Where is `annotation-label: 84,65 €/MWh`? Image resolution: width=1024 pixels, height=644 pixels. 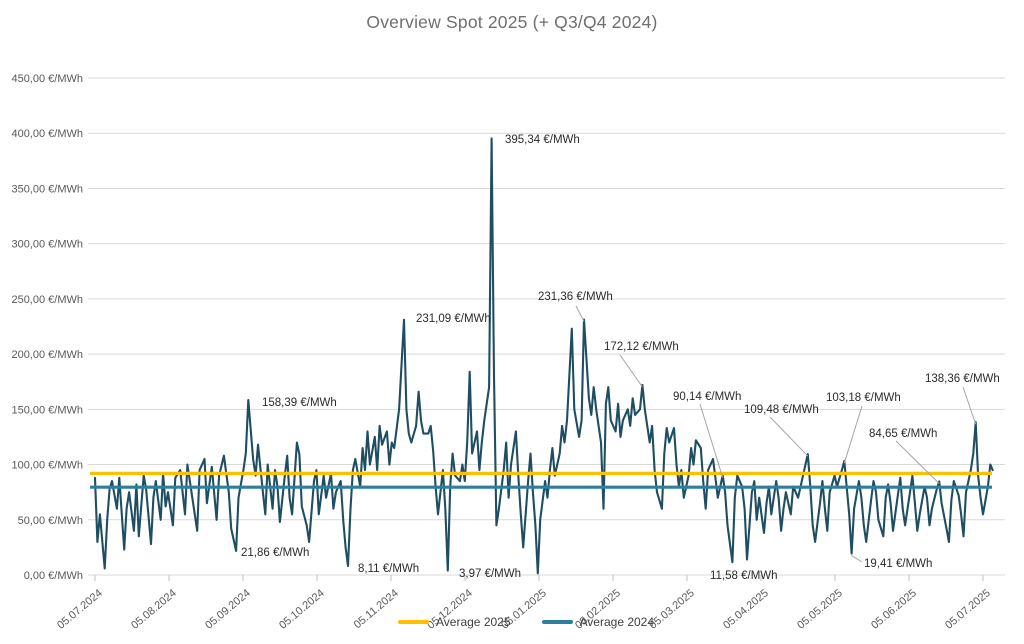 annotation-label: 84,65 €/MWh is located at coordinates (903, 434).